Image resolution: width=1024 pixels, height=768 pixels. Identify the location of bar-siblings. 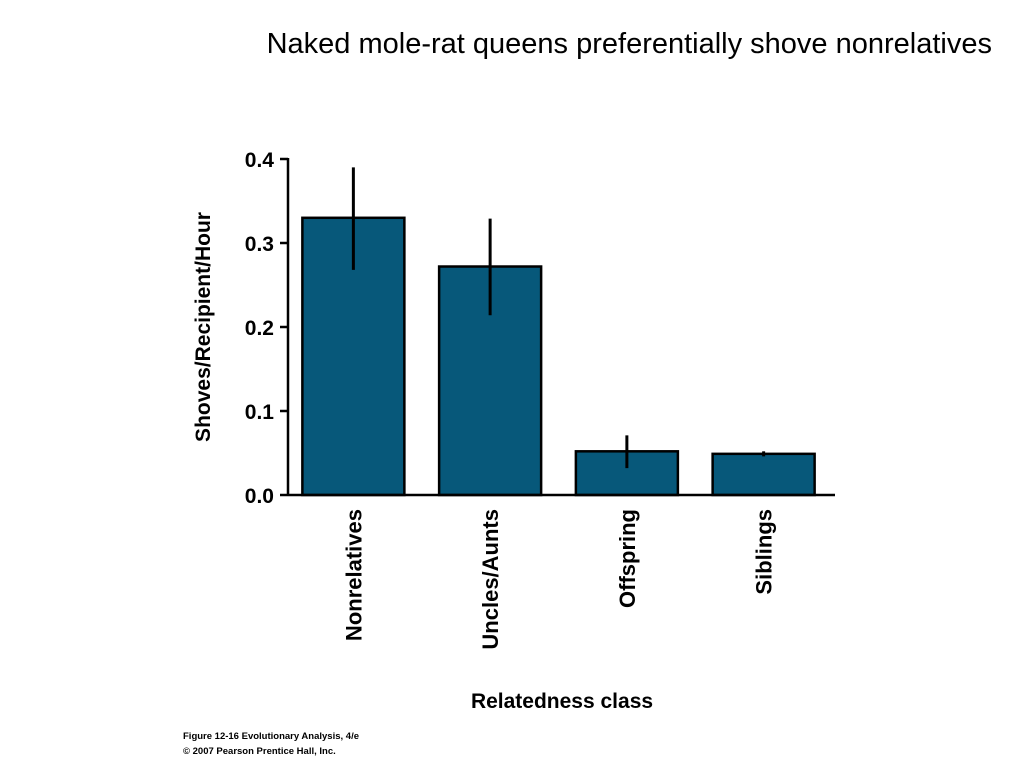
(763, 474).